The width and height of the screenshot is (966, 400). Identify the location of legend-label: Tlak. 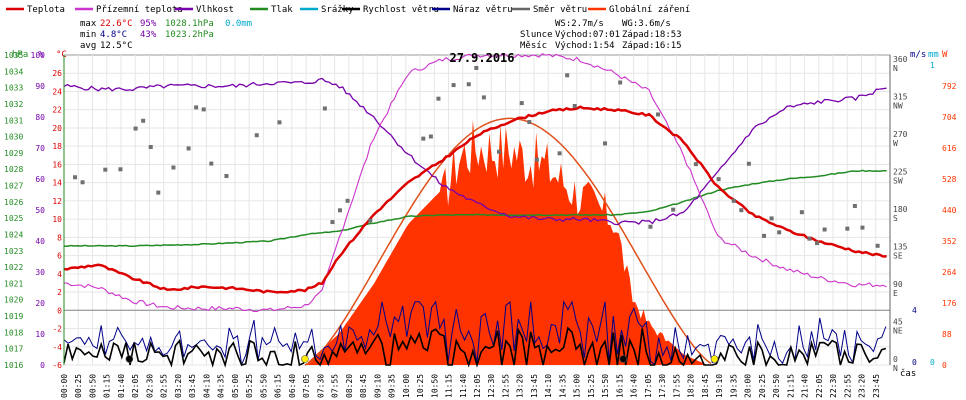
(282, 10).